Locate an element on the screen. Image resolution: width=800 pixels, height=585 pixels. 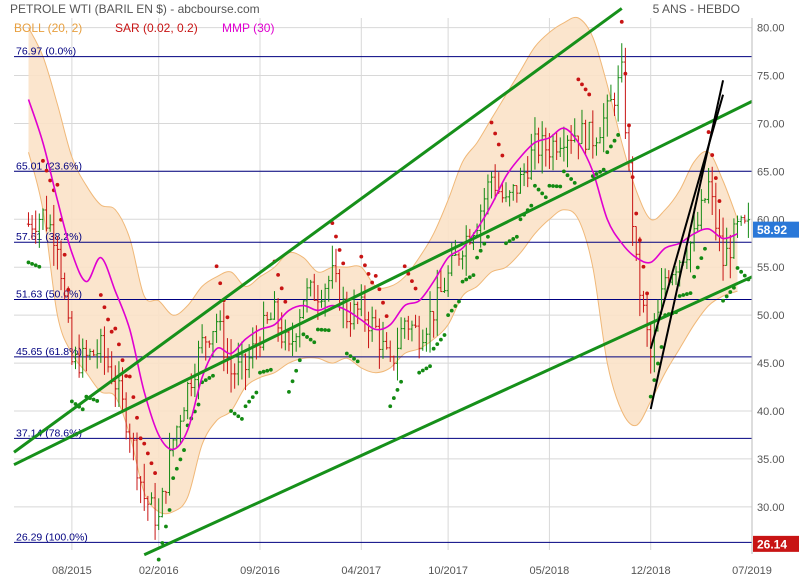
x-tick-label: 02/2016 is located at coordinates (159, 571).